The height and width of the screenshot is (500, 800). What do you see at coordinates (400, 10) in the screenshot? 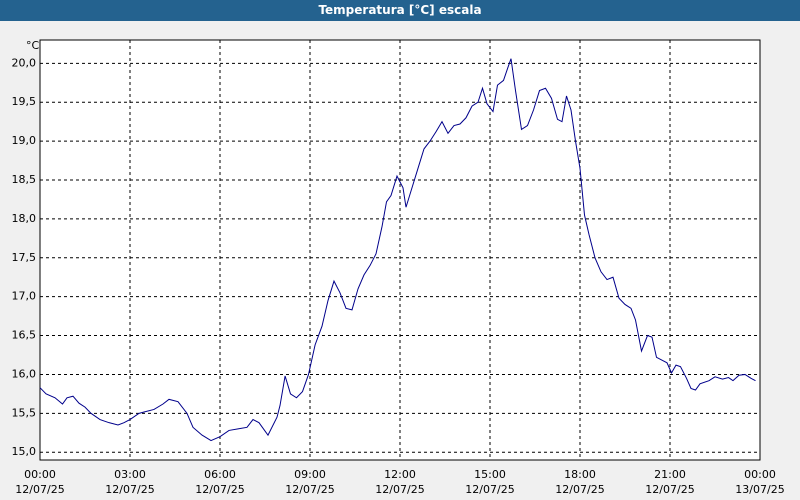
I see `chart-title: Temperatura [°C] escala` at bounding box center [400, 10].